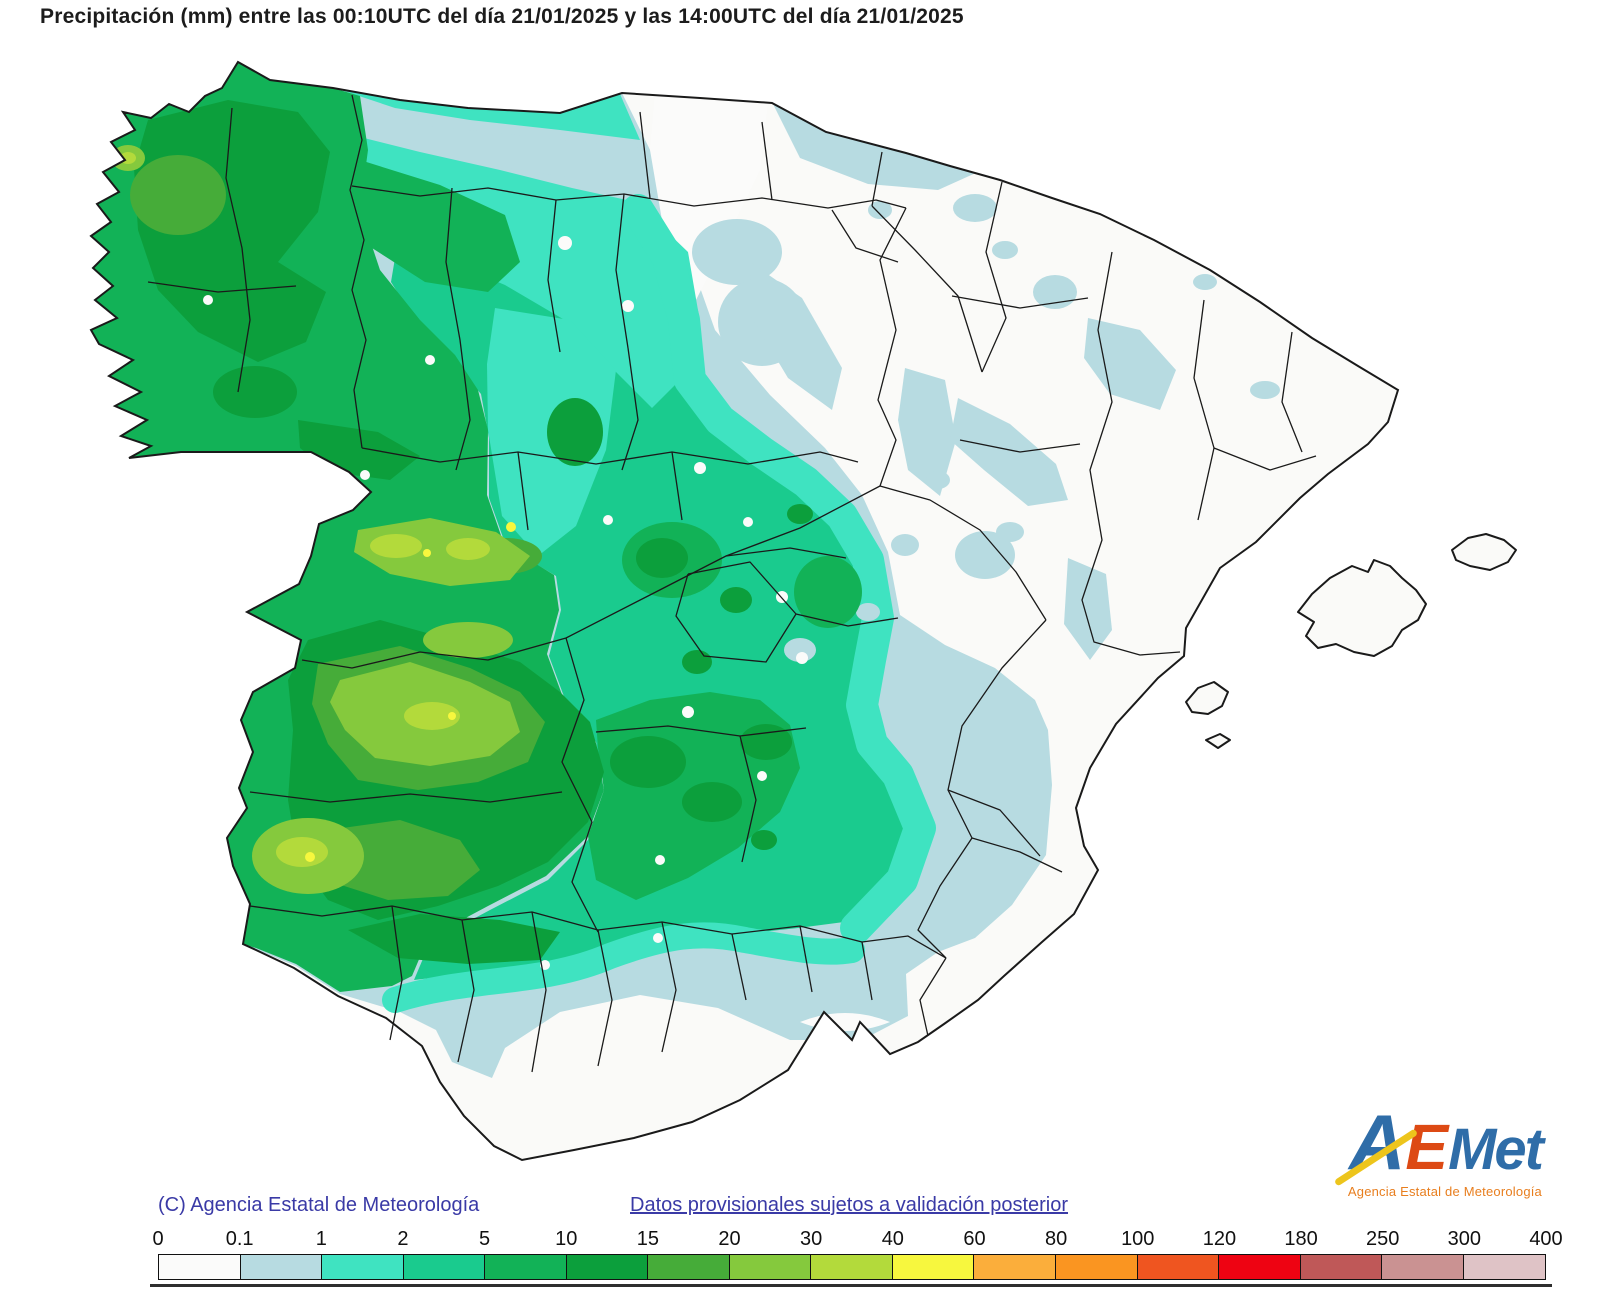 This screenshot has width=1600, height=1294. What do you see at coordinates (1218, 741) in the screenshot?
I see `formentera-island` at bounding box center [1218, 741].